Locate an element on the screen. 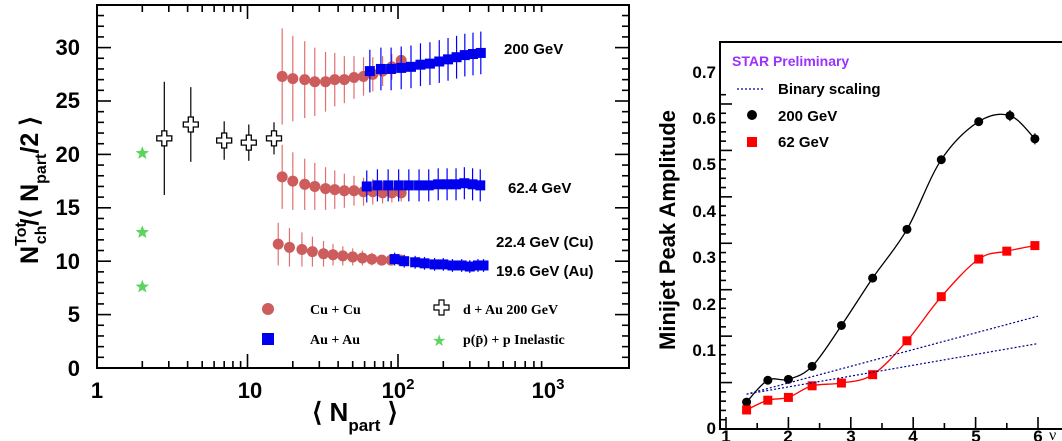  legend-label-auau: Au + Au is located at coordinates (335, 340).